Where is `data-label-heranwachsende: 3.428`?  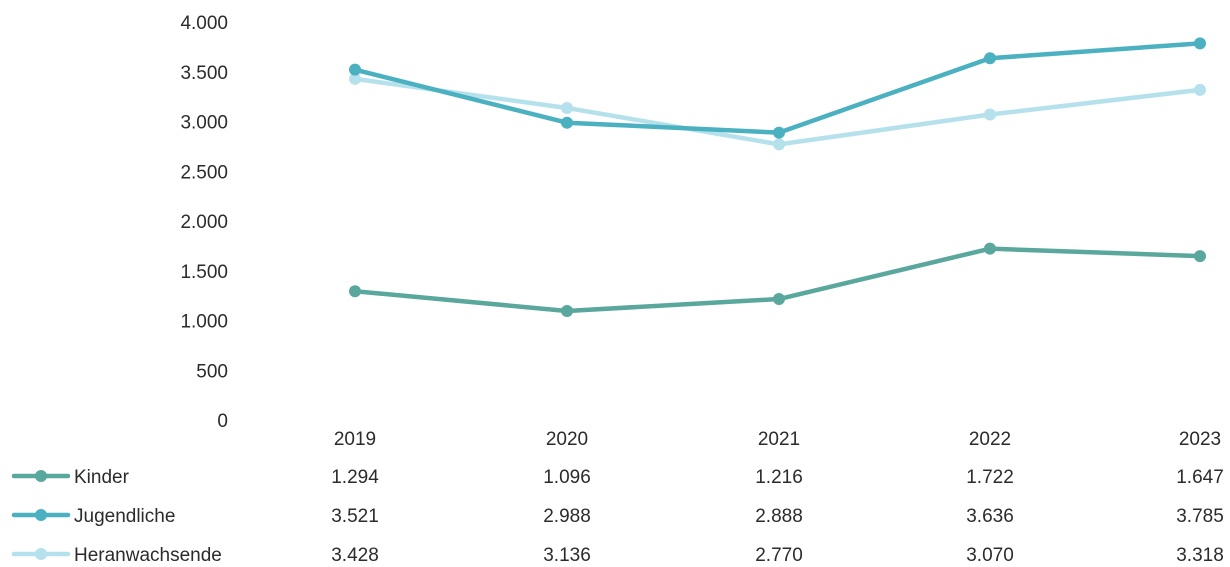
data-label-heranwachsende: 3.428 is located at coordinates (355, 555).